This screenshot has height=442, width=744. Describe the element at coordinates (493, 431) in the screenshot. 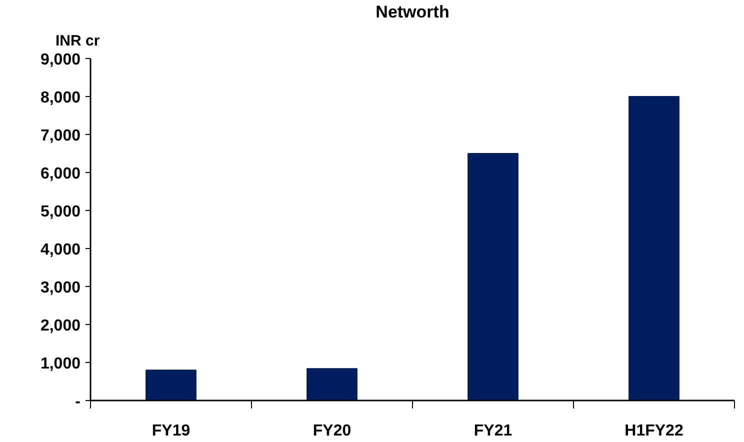

I see `x-tick-label: FY21` at that location.